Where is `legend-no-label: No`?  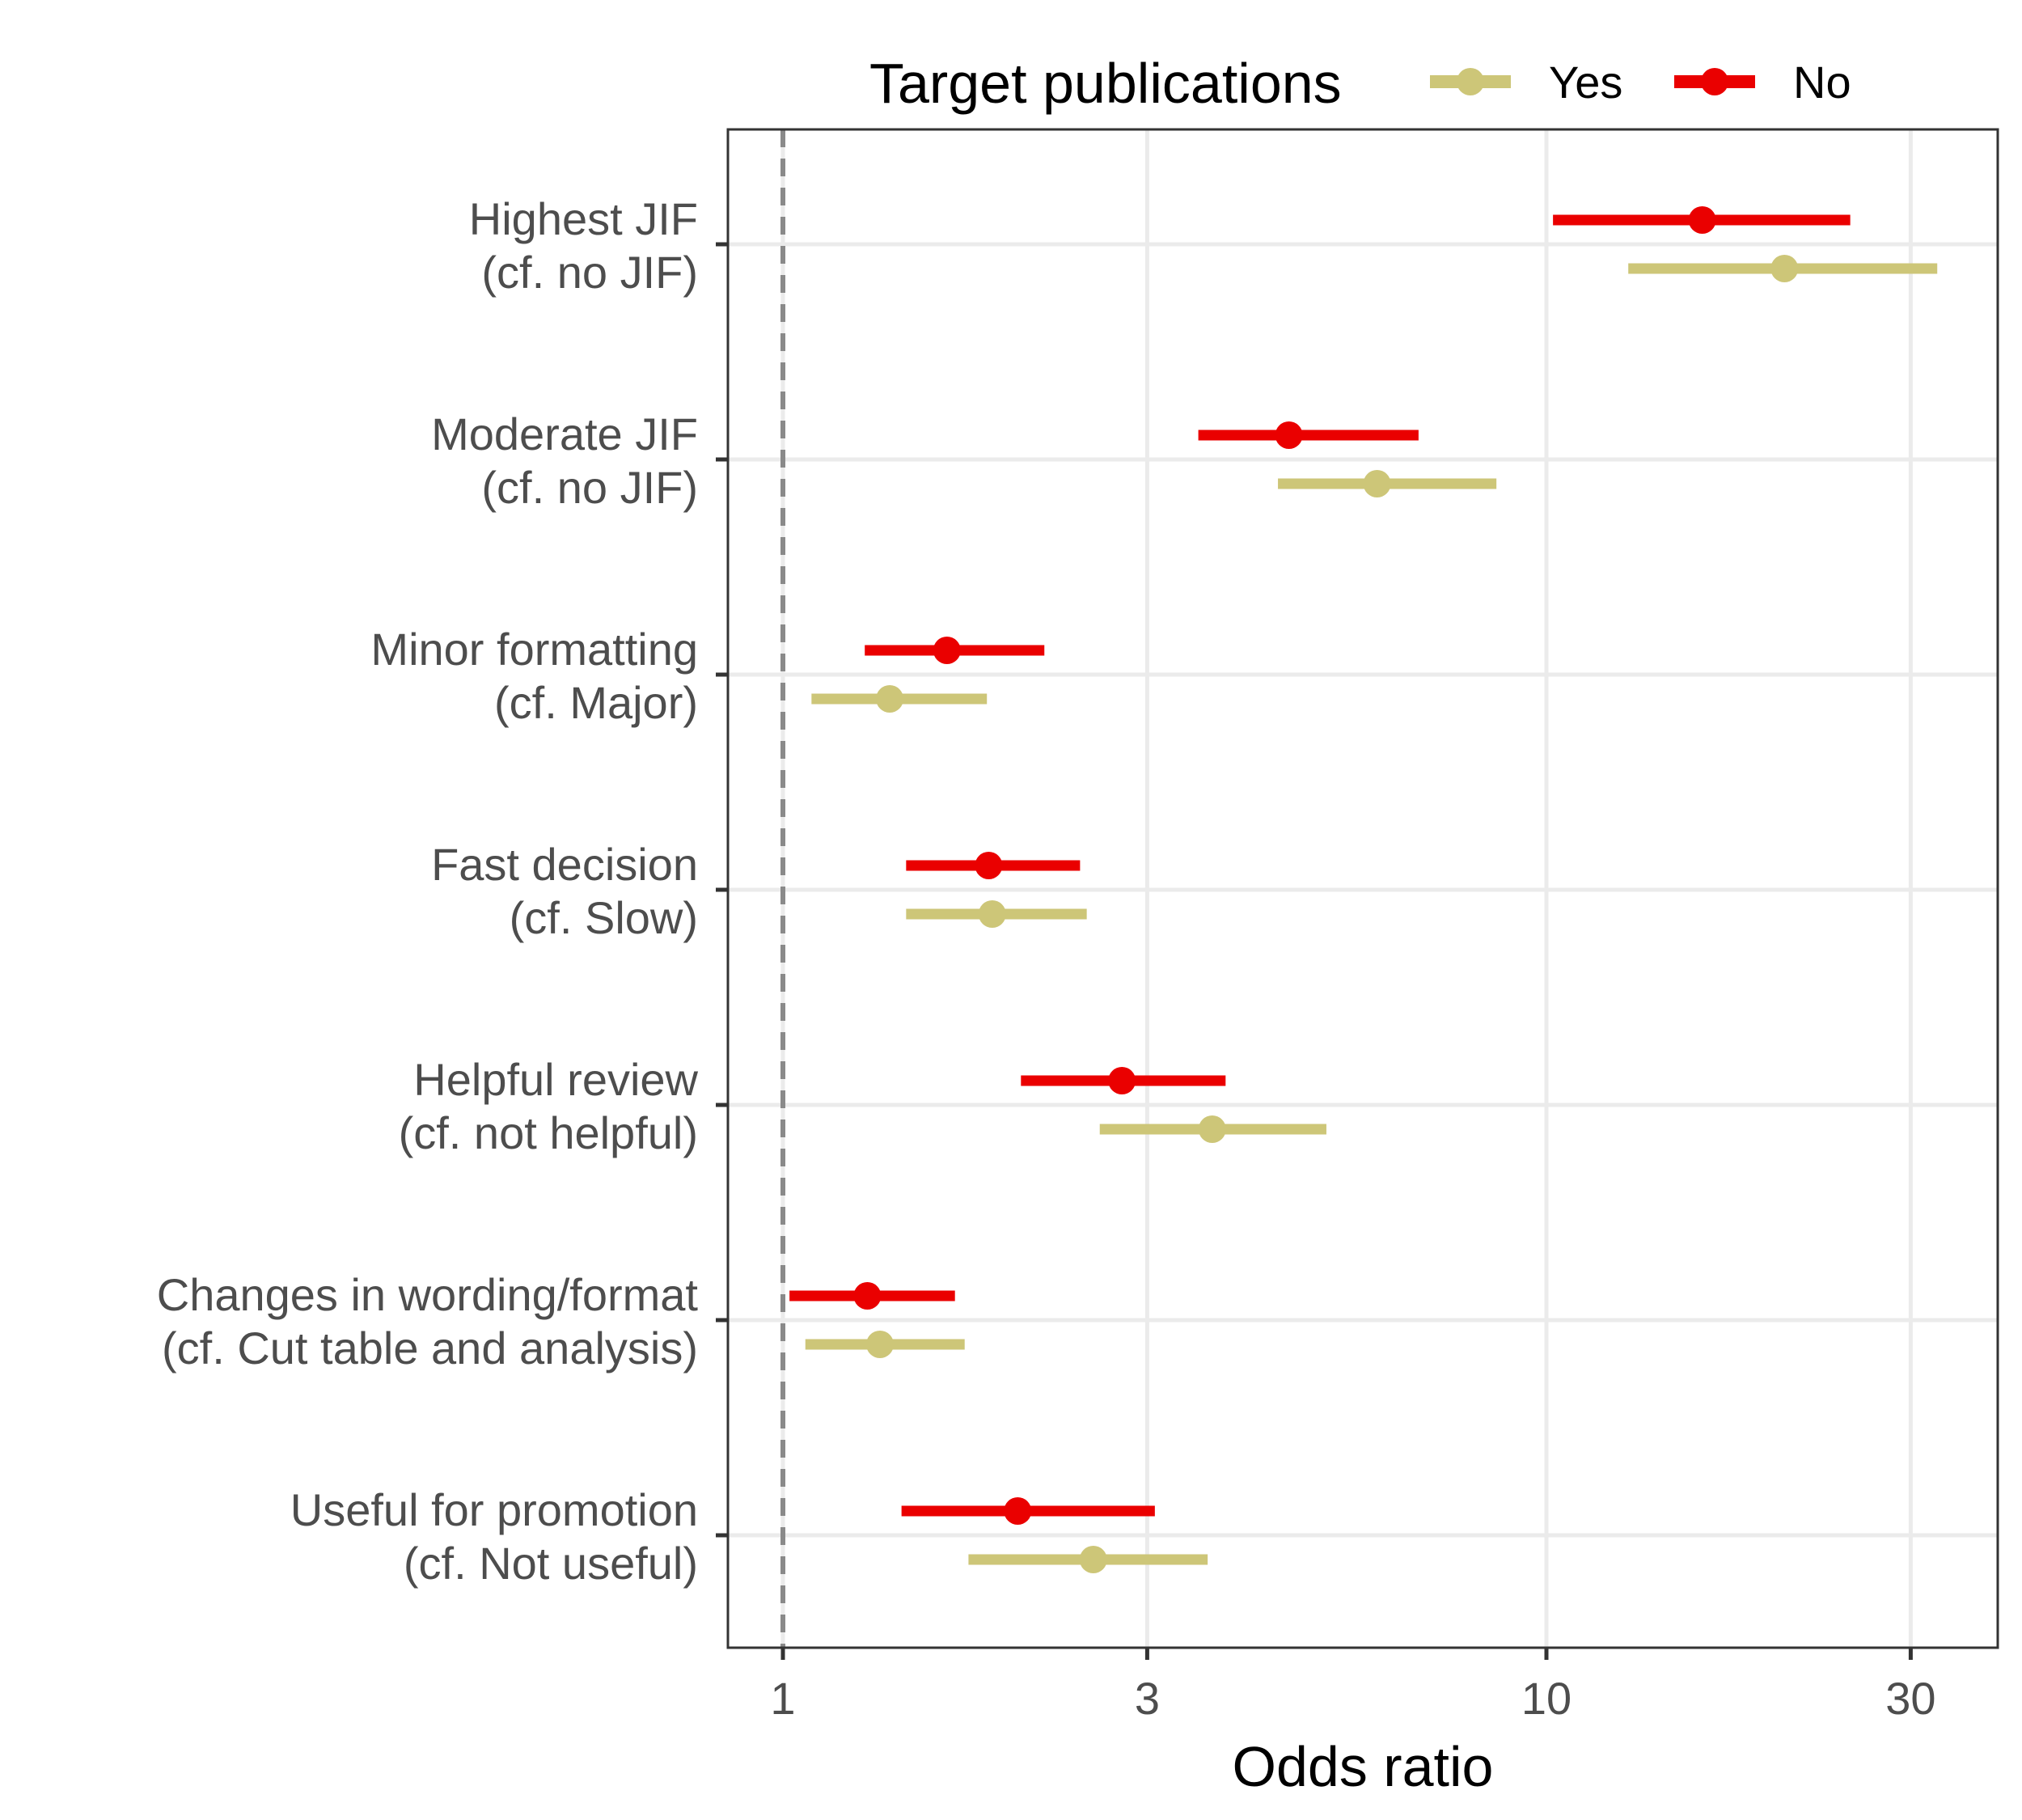
legend-no-label: No is located at coordinates (1822, 82).